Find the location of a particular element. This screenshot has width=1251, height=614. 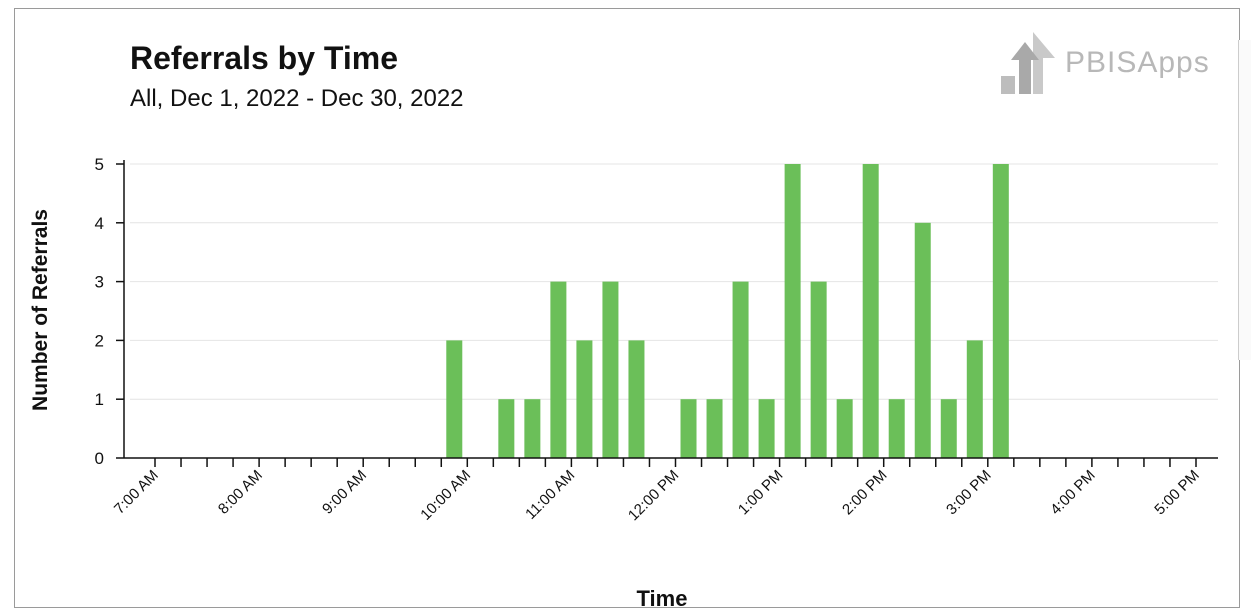

x-tick-label: 3:00 PM is located at coordinates (969, 493).